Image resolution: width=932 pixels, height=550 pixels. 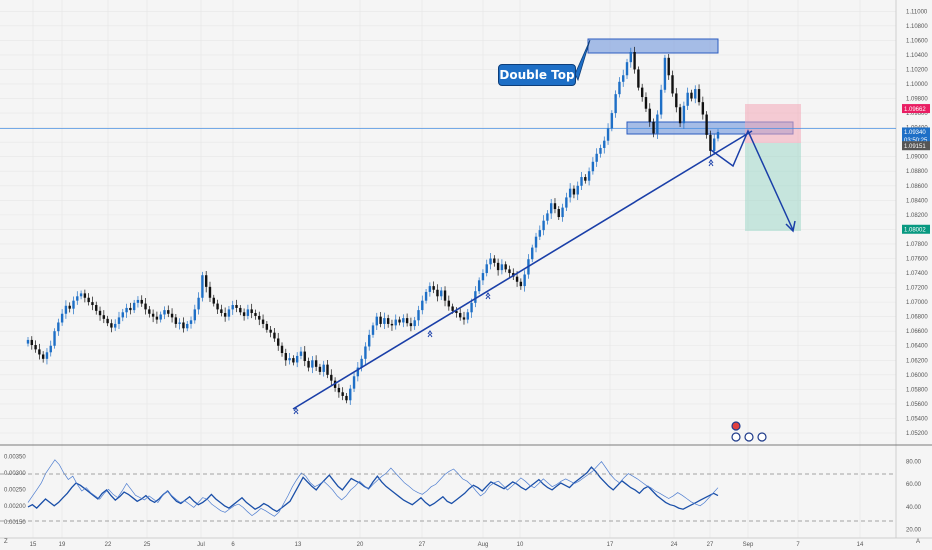 I want to click on time-tick-label: 20, so click(x=360, y=545).